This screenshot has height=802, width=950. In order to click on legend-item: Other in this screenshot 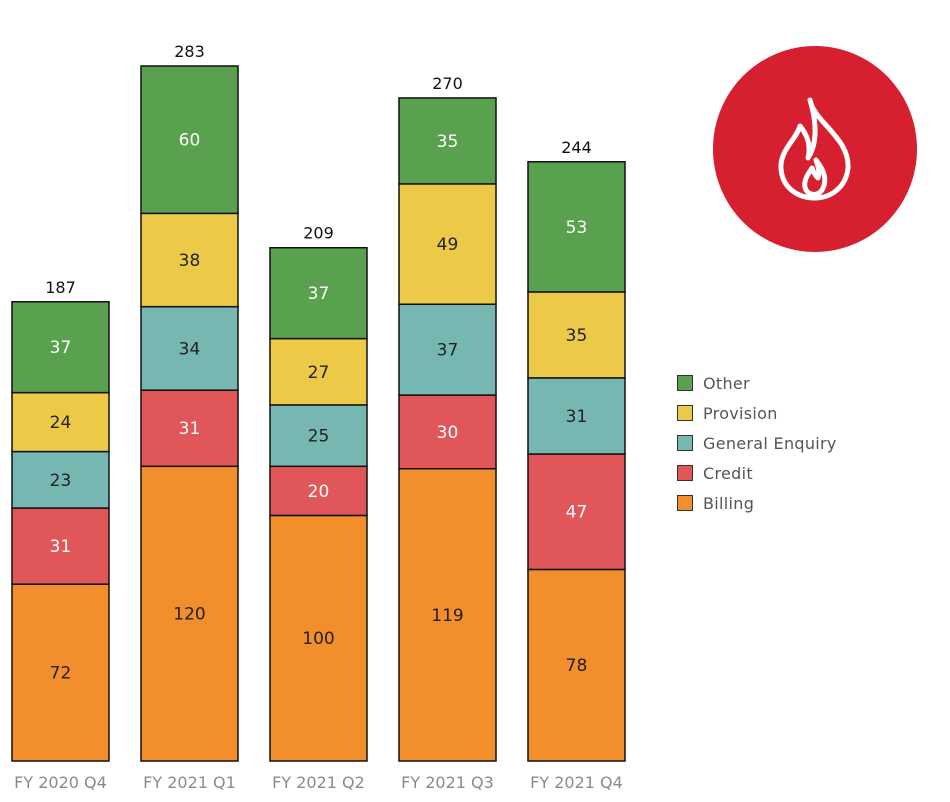, I will do `click(757, 383)`.